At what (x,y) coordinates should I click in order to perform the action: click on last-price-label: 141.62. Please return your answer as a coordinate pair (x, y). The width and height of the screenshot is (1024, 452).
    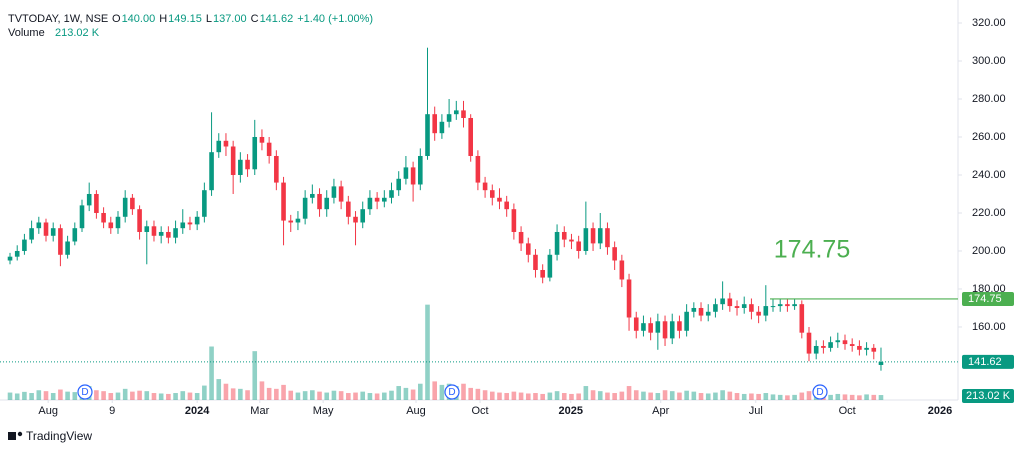
    Looking at the image, I should click on (985, 362).